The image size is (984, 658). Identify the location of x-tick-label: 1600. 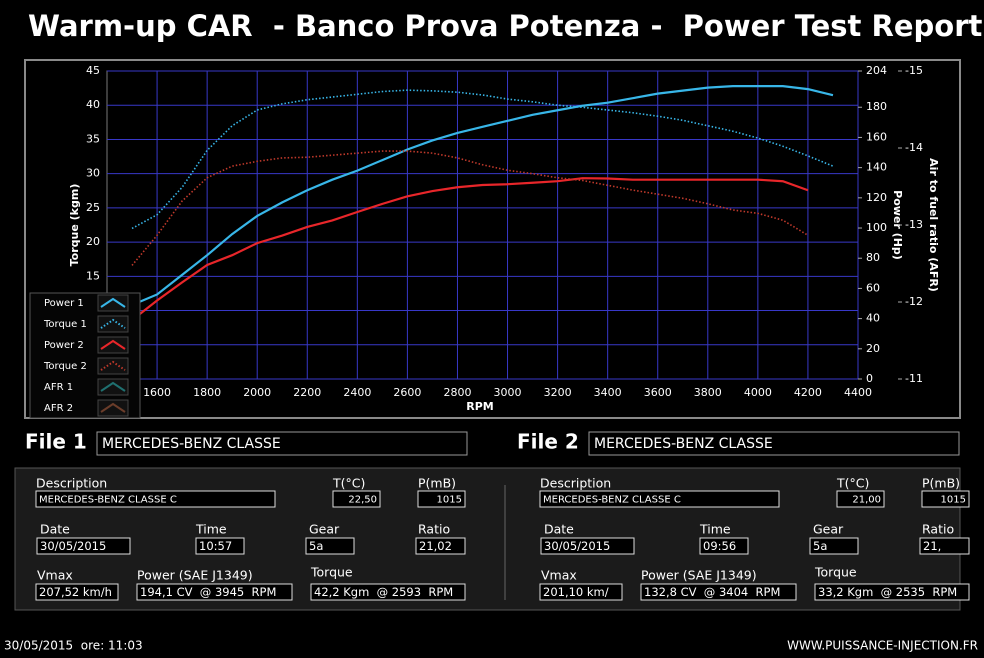
(157, 392).